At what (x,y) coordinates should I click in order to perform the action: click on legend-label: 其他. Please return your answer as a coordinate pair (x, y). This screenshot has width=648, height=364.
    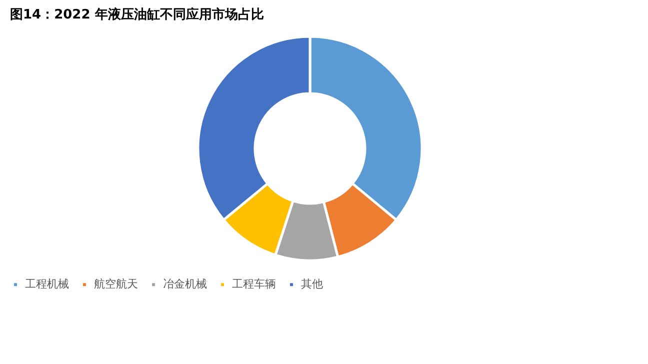
    Looking at the image, I should click on (312, 284).